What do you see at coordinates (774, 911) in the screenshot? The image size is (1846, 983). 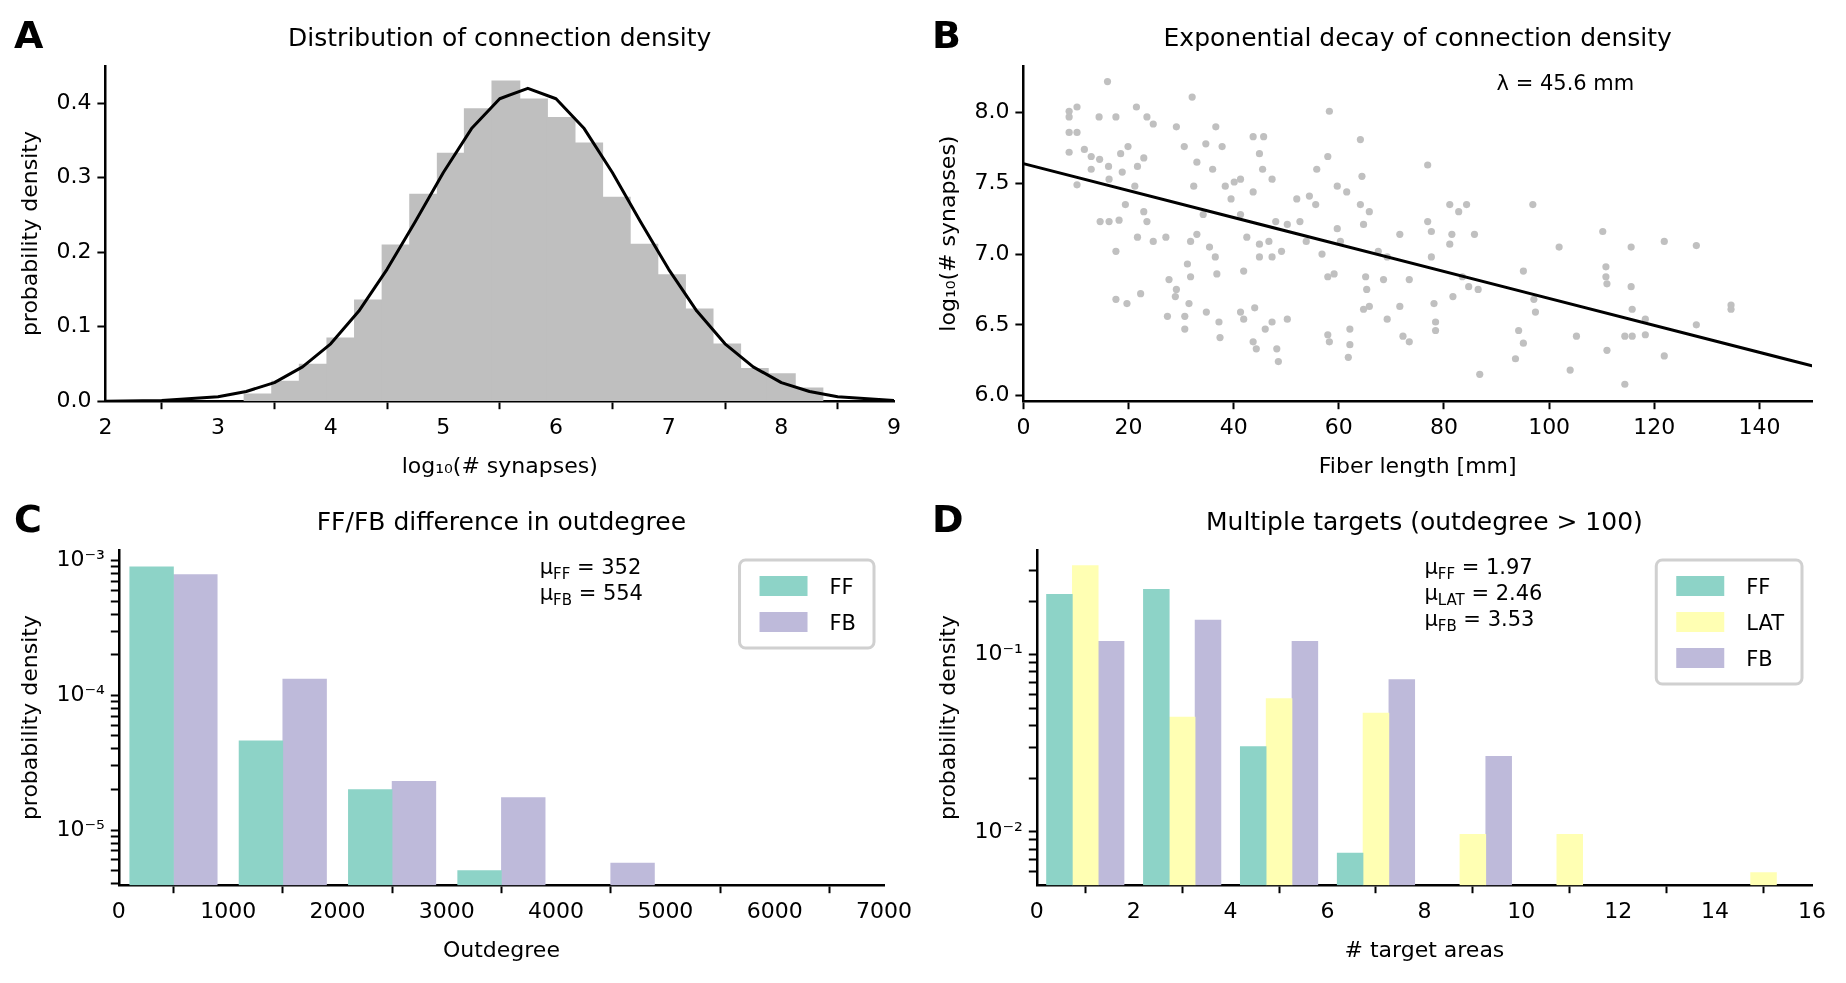 I see `x-tick-label: 6000` at bounding box center [774, 911].